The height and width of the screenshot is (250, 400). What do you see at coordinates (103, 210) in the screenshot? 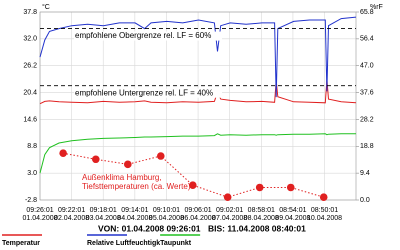
I see `x-tick-label: 09:18:01` at bounding box center [103, 210].